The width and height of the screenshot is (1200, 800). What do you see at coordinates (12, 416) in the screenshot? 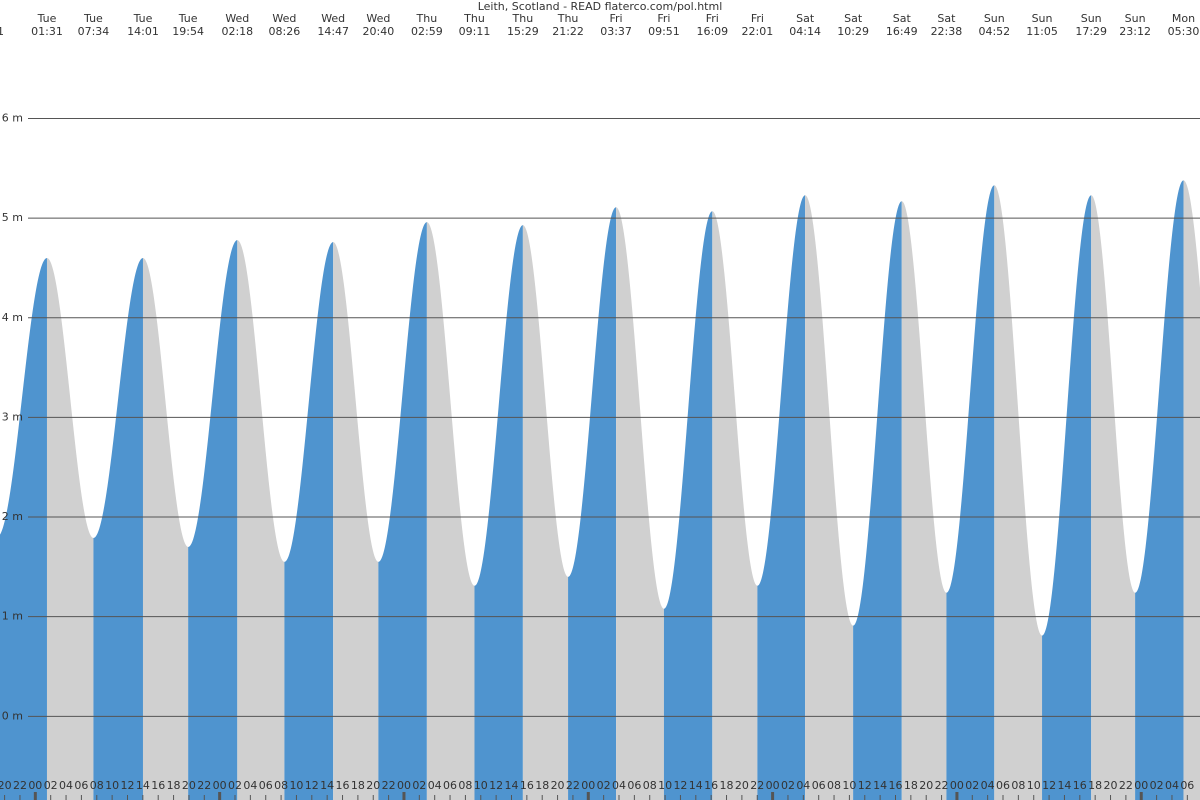
I see `y-tick-label: 3 m` at bounding box center [12, 416].